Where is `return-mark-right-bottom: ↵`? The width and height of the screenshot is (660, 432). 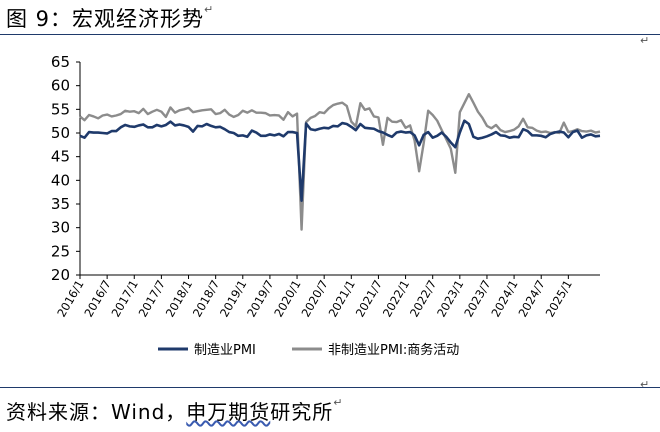
return-mark-right-bottom: ↵ is located at coordinates (645, 384).